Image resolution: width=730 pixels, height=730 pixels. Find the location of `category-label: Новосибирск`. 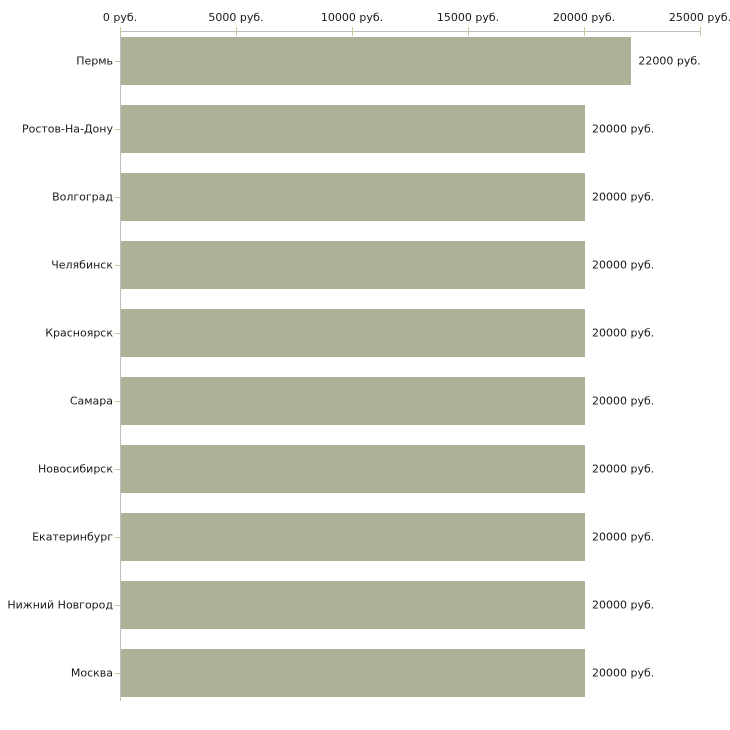

category-label: Новосибирск is located at coordinates (75, 469).